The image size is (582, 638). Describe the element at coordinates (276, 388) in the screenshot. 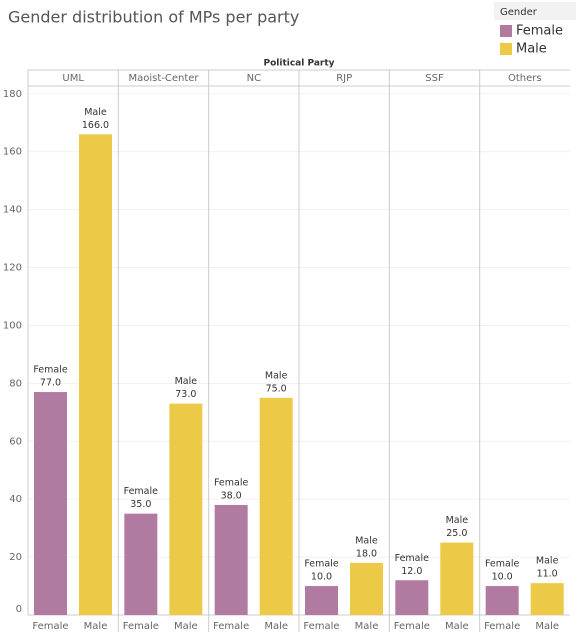

I see `data-label: 75.0` at that location.